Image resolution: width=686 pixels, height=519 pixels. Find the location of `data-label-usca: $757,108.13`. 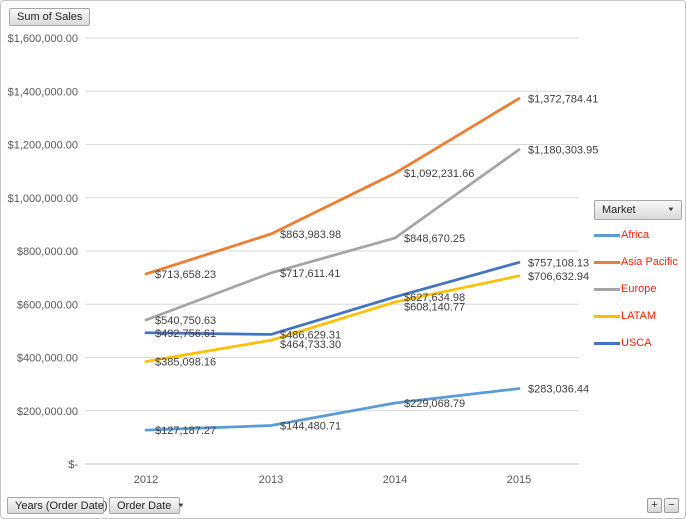

data-label-usca: $757,108.13 is located at coordinates (558, 263).